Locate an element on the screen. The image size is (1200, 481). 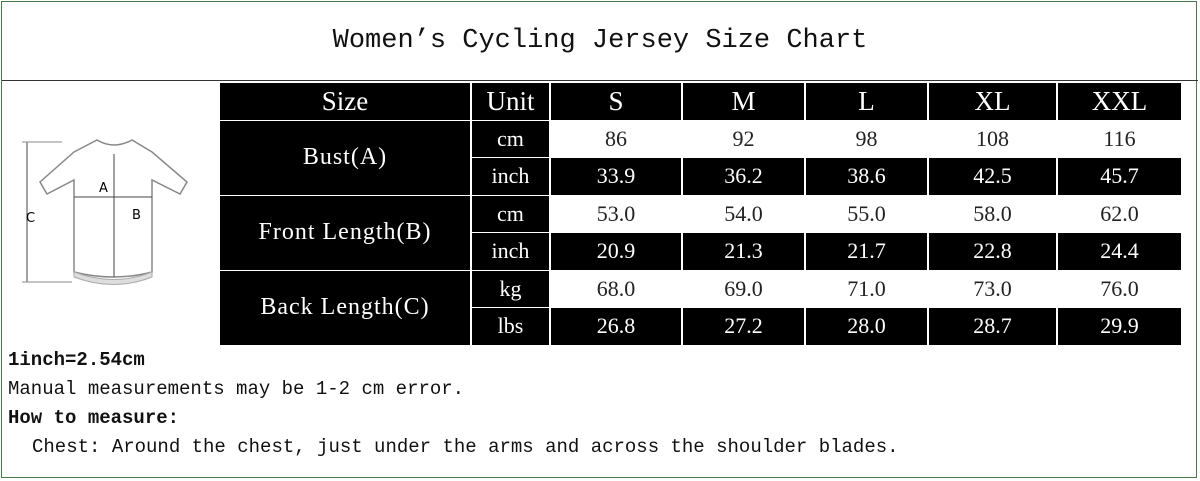
value-cell: 21.3 is located at coordinates (743, 251).